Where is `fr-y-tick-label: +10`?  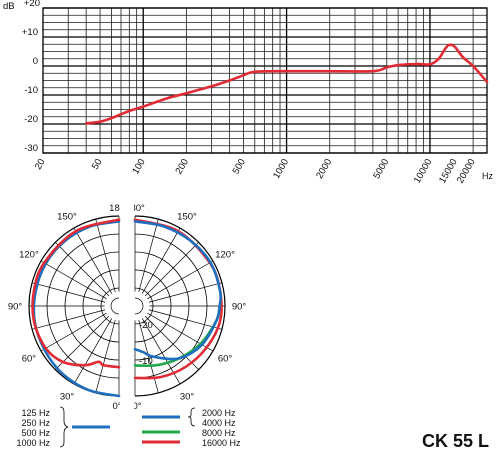 fr-y-tick-label: +10 is located at coordinates (30, 32).